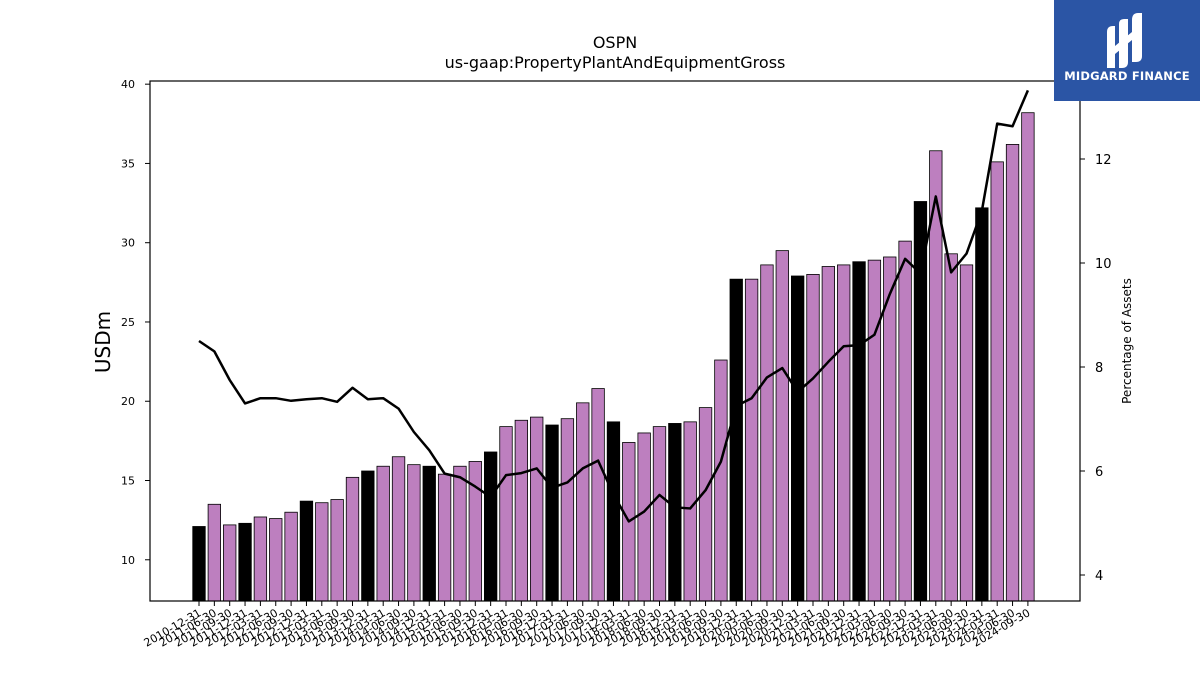 The height and width of the screenshot is (675, 1200). What do you see at coordinates (1099, 472) in the screenshot?
I see `y2-tick-label: 6` at bounding box center [1099, 472].